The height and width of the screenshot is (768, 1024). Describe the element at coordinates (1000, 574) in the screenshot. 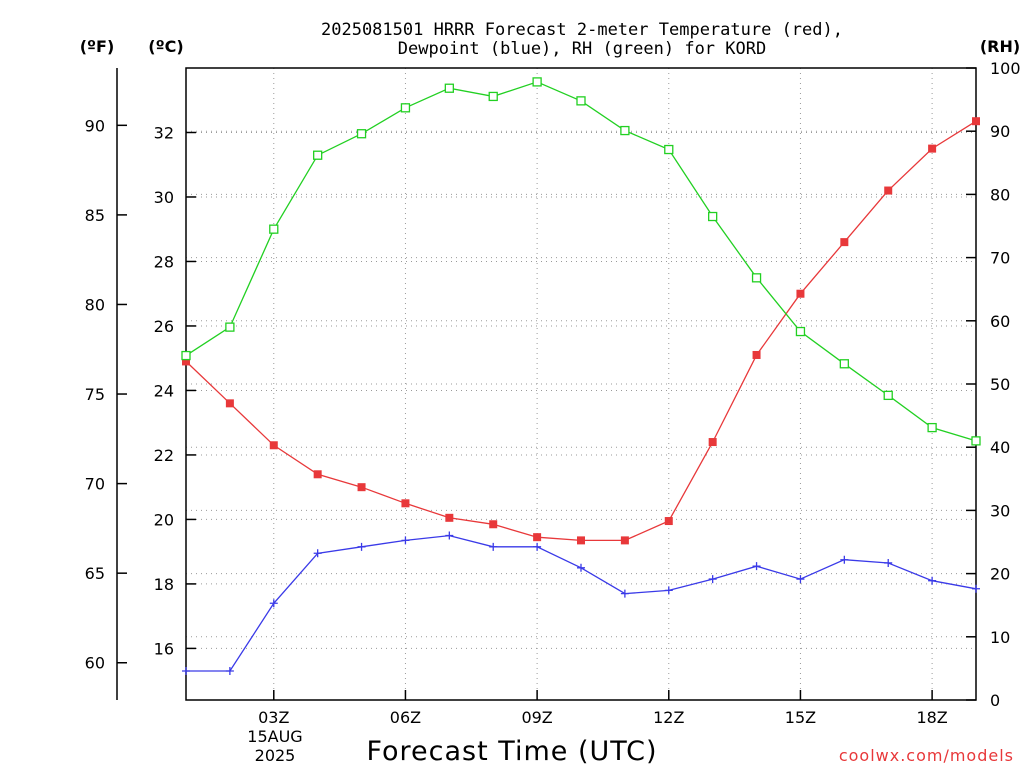

I see `rh-tick-label: 20` at that location.